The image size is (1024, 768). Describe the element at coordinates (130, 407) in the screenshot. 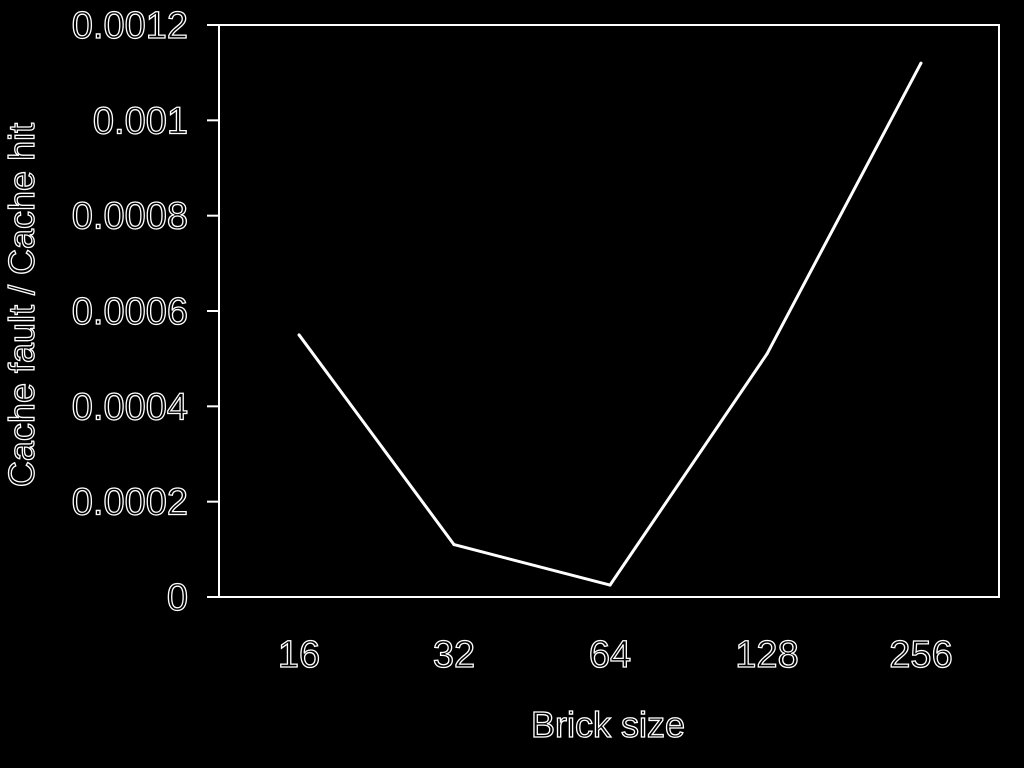

I see `y-tick-label: 0.0004` at that location.